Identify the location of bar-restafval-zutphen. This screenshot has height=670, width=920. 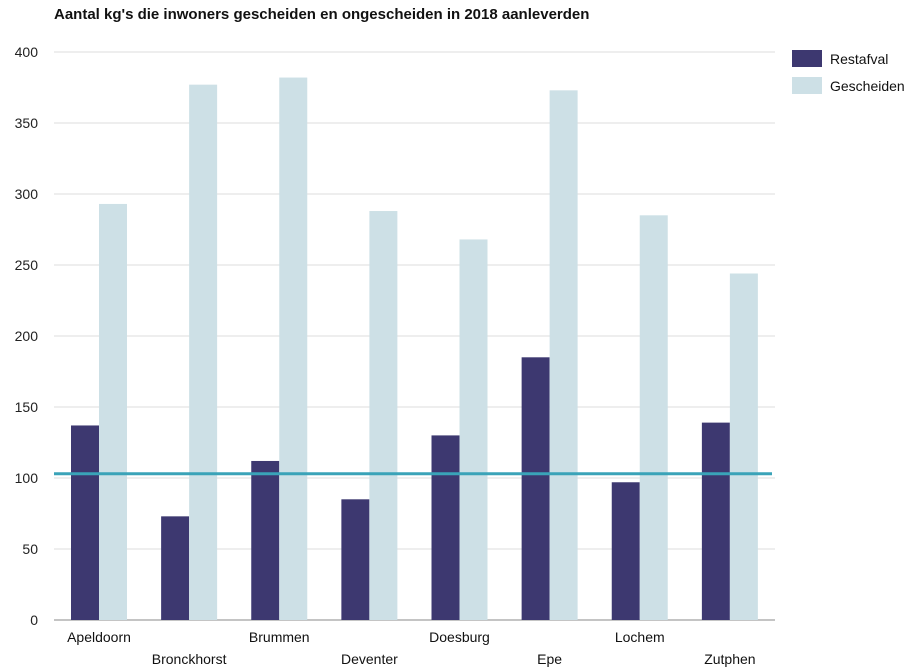
(715, 521).